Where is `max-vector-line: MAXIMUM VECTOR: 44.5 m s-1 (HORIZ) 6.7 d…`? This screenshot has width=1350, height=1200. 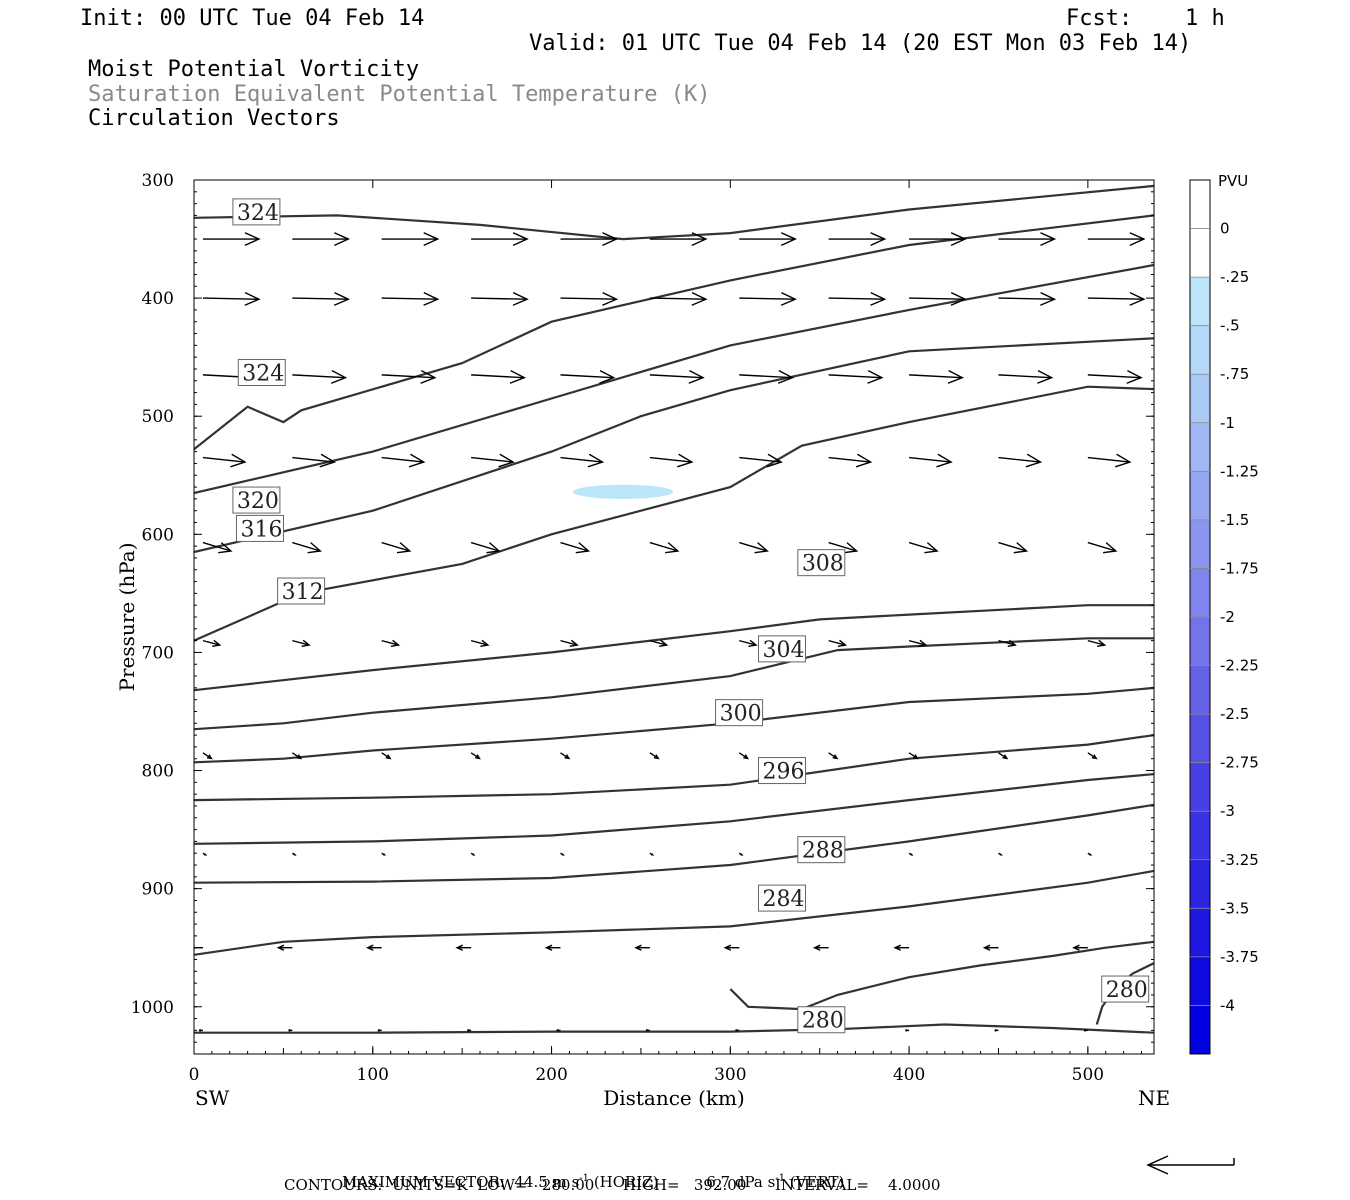
max-vector-line: MAXIMUM VECTOR: 44.5 m s-1 (HORIZ) 6.7 d… is located at coordinates (593, 1174).